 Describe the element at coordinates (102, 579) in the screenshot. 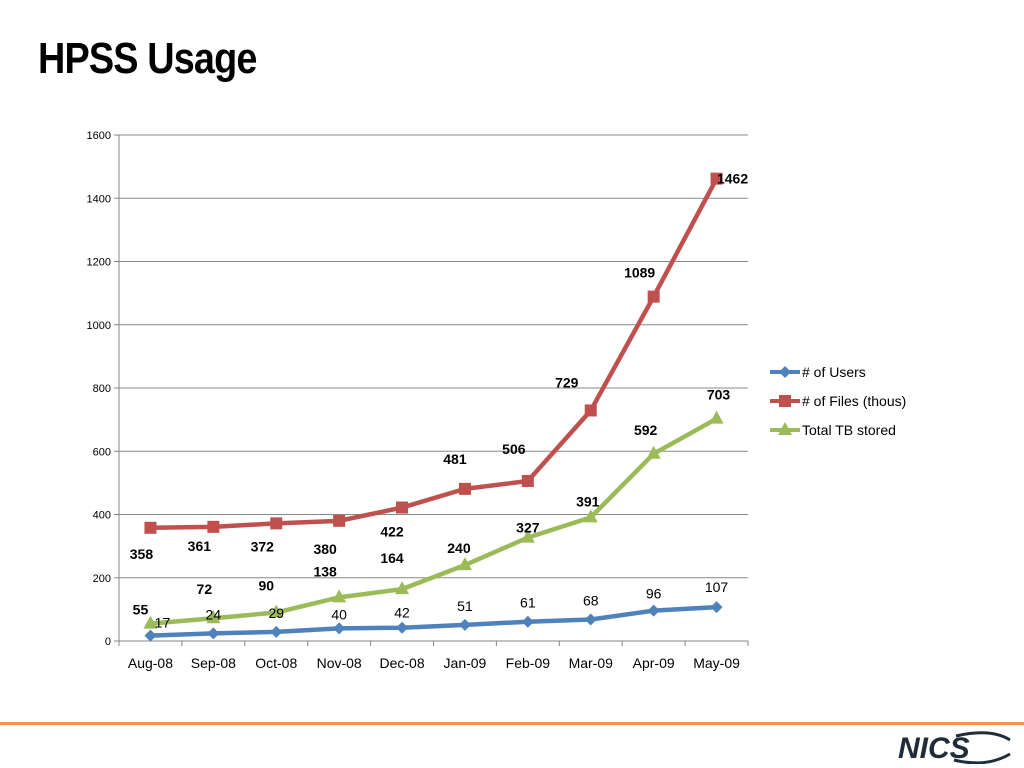

I see `y-tick-label: 200` at that location.